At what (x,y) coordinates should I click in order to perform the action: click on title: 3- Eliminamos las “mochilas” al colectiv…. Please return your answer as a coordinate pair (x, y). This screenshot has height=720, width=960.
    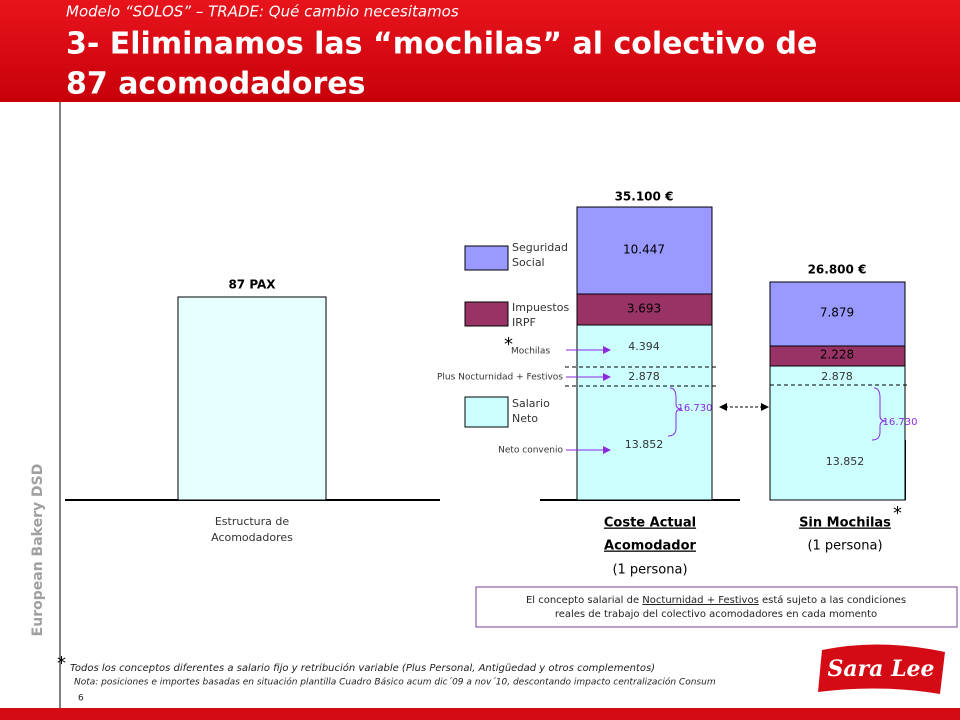
    Looking at the image, I should click on (441, 44).